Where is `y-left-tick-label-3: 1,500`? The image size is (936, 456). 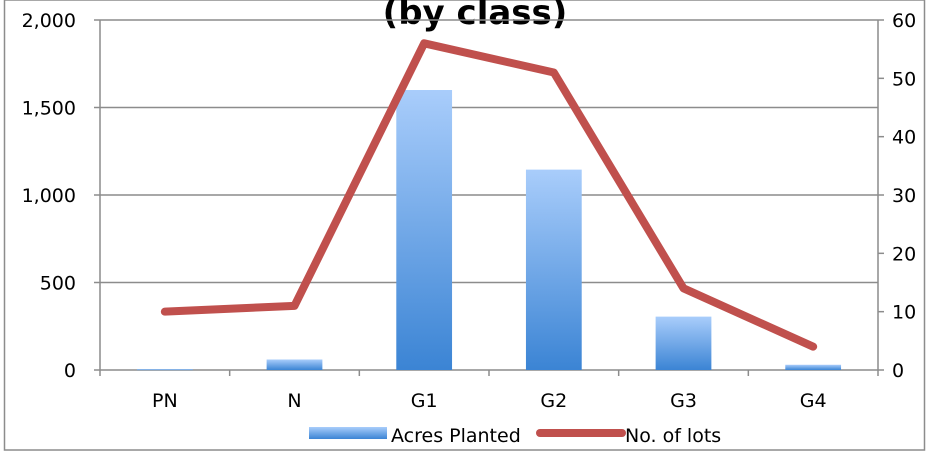
y-left-tick-label-3: 1,500 is located at coordinates (49, 109).